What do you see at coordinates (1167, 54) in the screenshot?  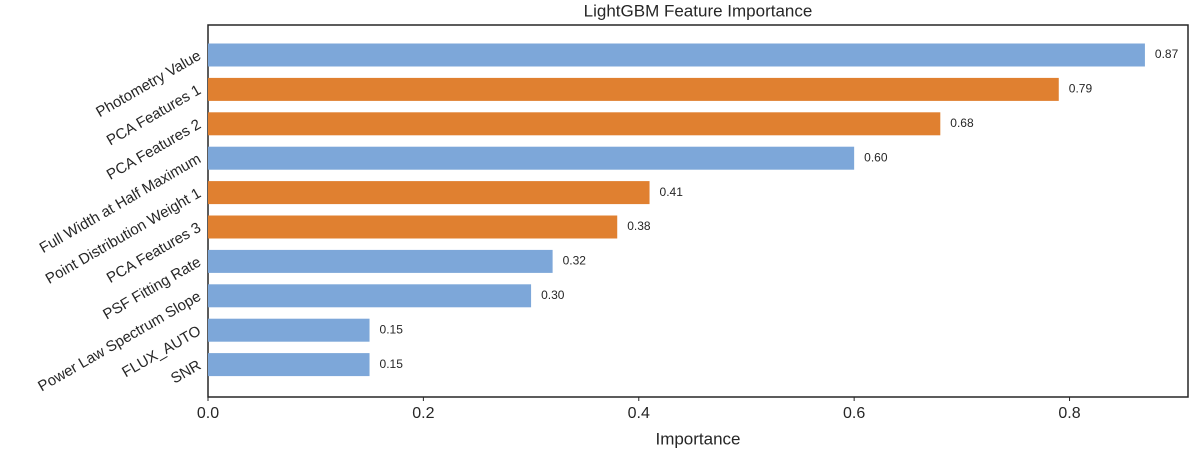 I see `value-label: 0.87` at bounding box center [1167, 54].